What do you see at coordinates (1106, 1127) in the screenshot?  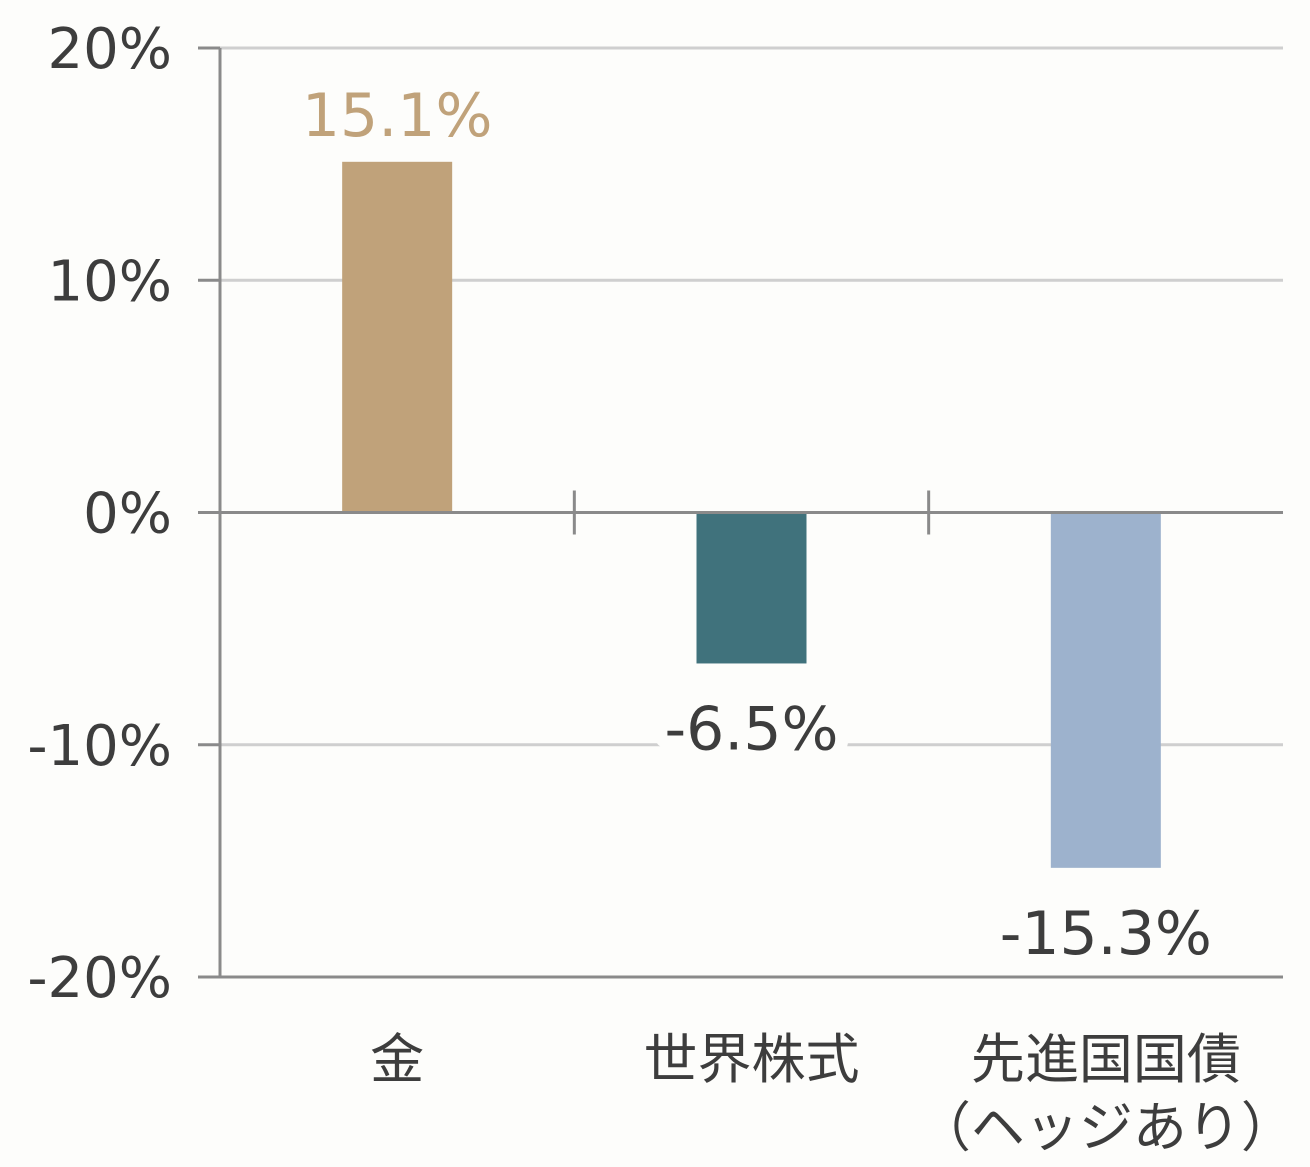 I see `x-category-label-line: （ヘッジあり）` at bounding box center [1106, 1127].